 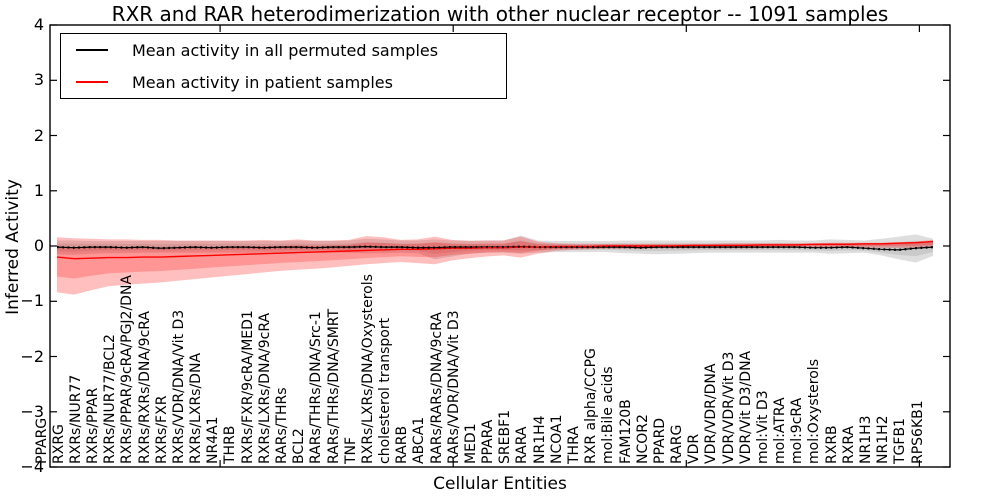 What do you see at coordinates (38, 135) in the screenshot?
I see `y-tick-label: 2` at bounding box center [38, 135].